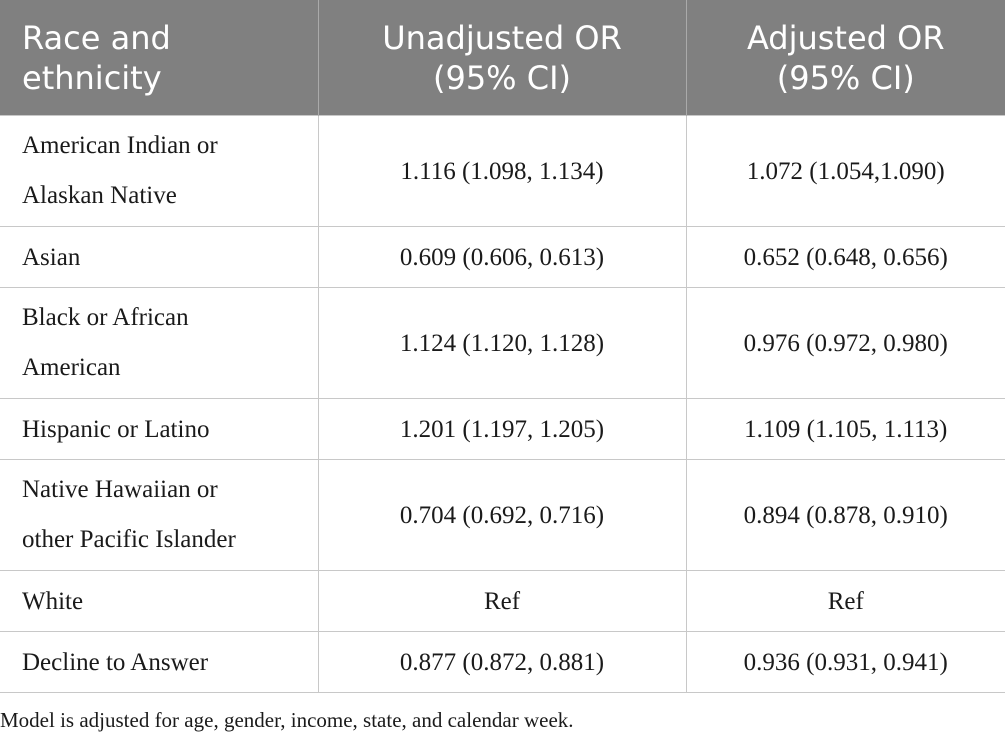 The height and width of the screenshot is (746, 1005). I want to click on table-cell: American Indian or Alaskan Native, so click(159, 171).